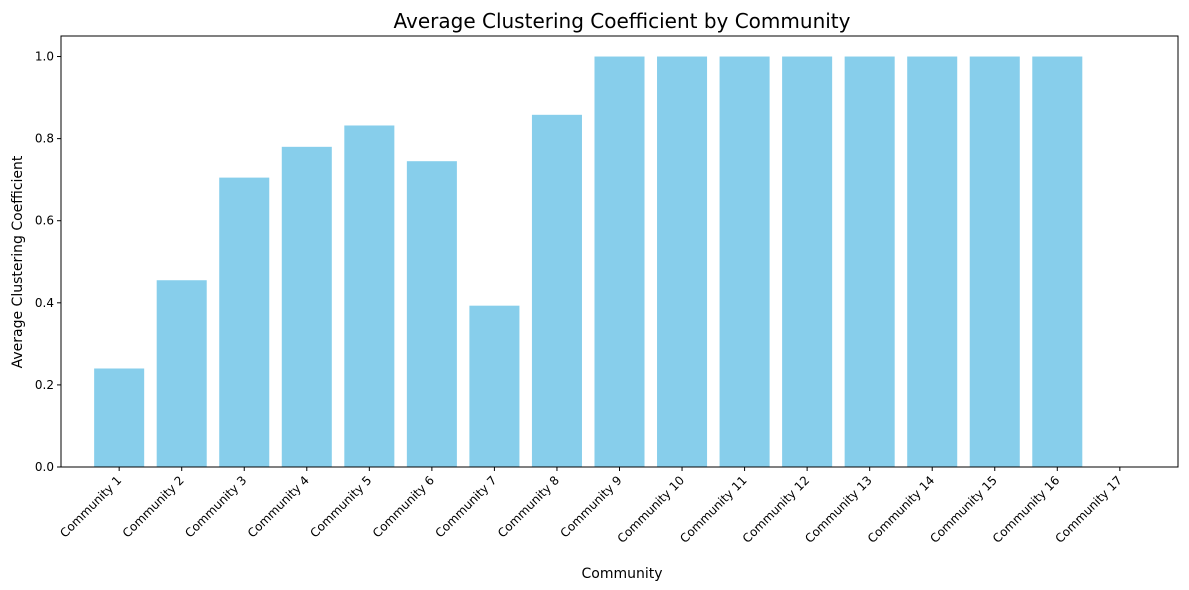 The image size is (1189, 590). What do you see at coordinates (44, 303) in the screenshot?
I see `y-tick-label: 0.4` at bounding box center [44, 303].